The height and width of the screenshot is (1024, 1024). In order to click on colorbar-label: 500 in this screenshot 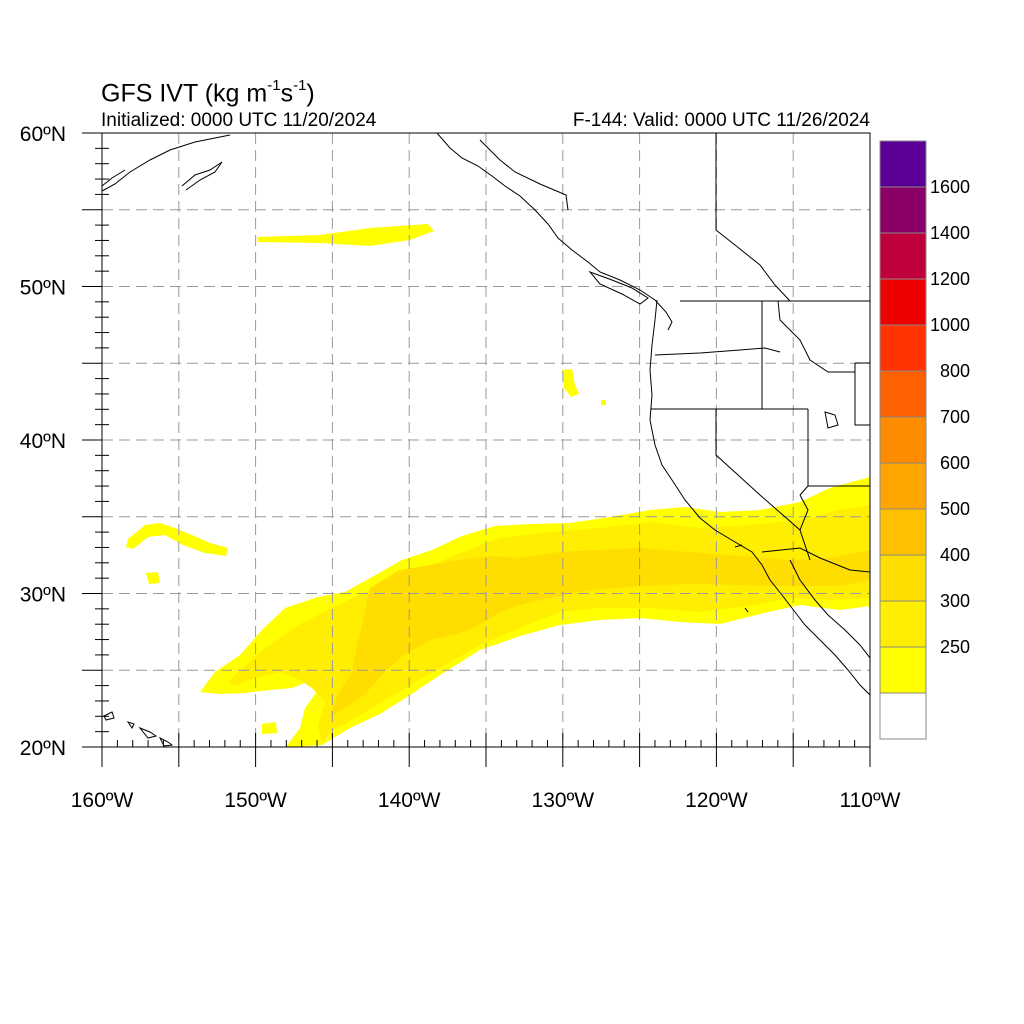, I will do `click(955, 509)`.